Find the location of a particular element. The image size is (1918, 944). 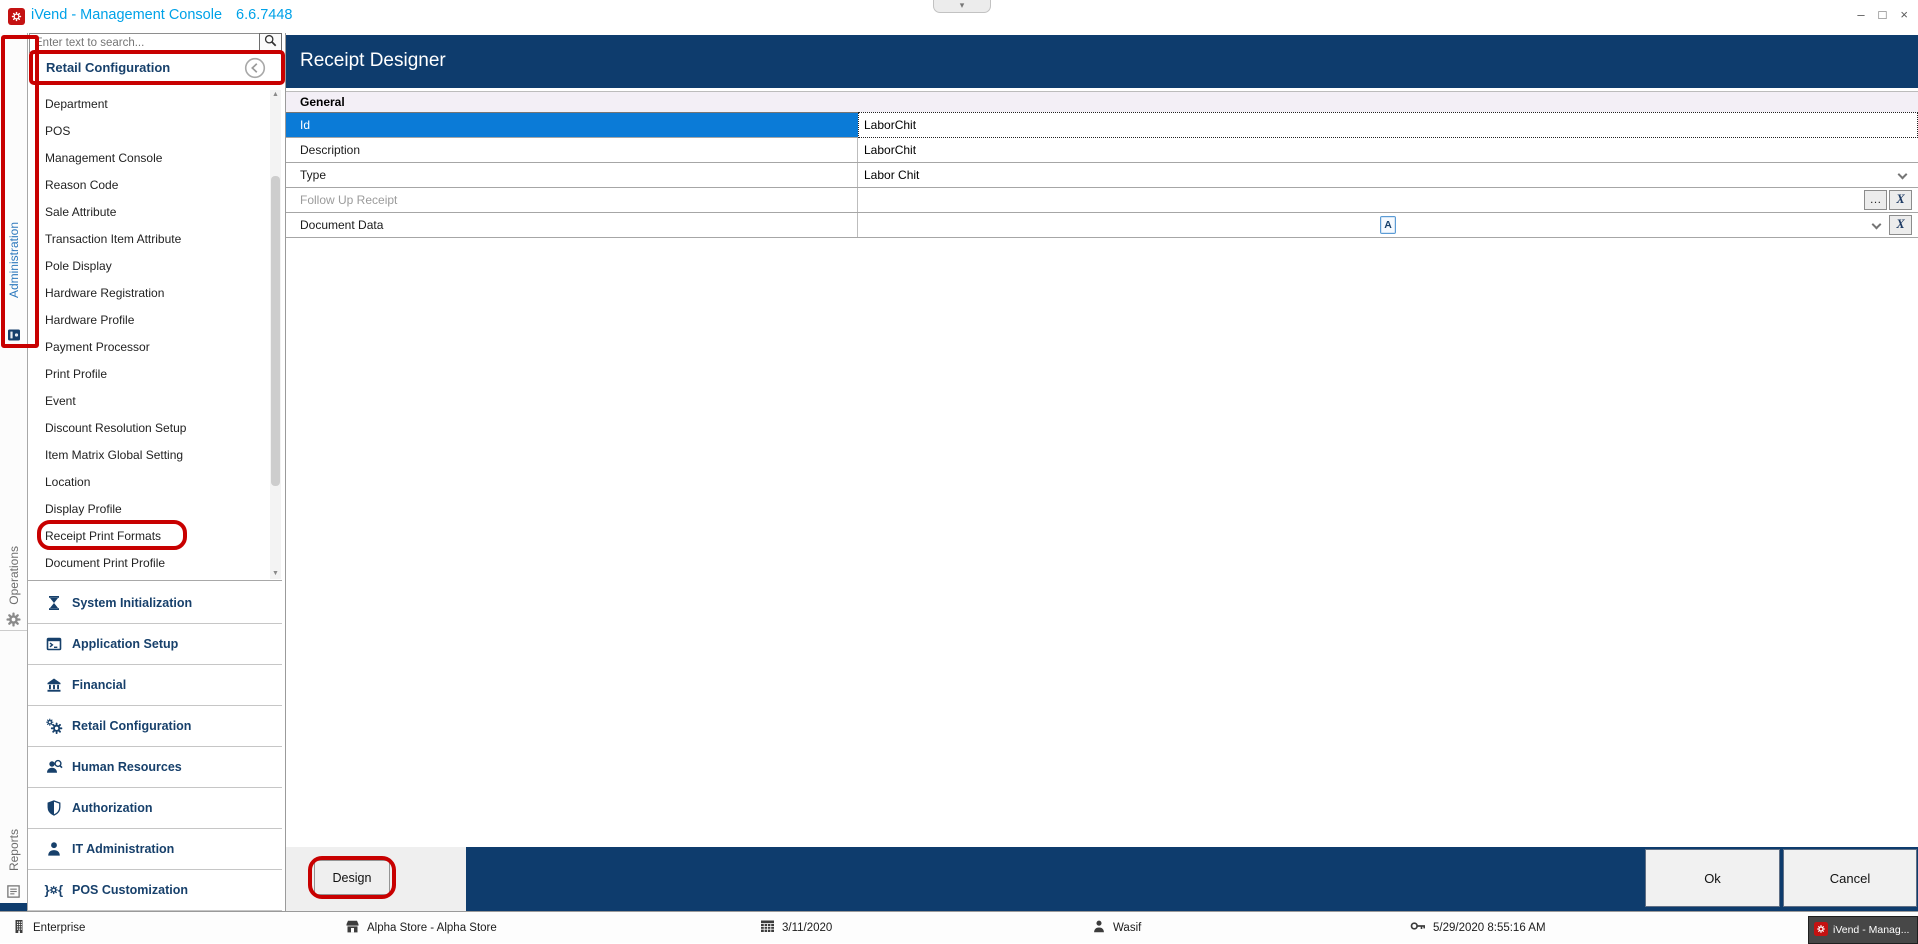

tabstrip-divider is located at coordinates (13, 630).